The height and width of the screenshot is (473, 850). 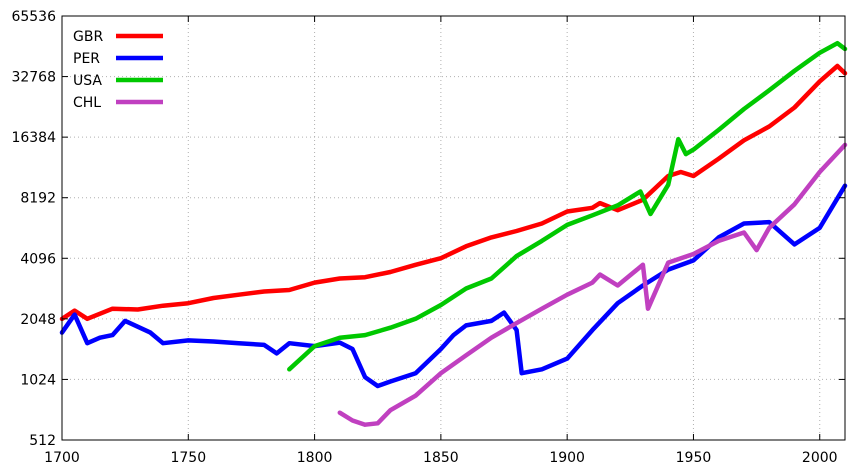 I want to click on legend: GBR PER USA CHL, so click(x=118, y=70).